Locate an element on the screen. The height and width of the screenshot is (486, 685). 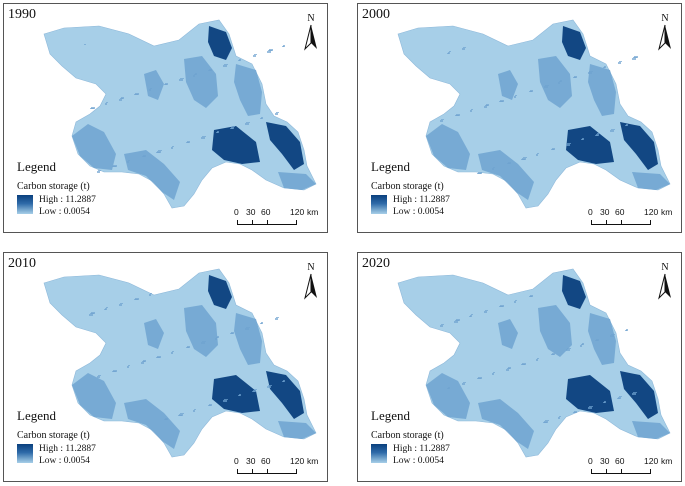
legend-high-label: High : 11.2887 is located at coordinates (67, 449).